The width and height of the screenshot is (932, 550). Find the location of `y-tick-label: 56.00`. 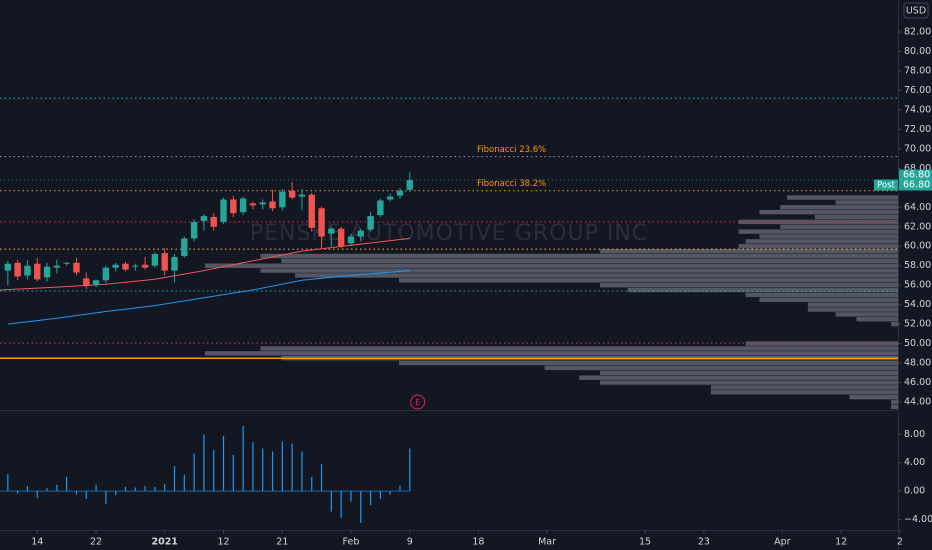

y-tick-label: 56.00 is located at coordinates (917, 285).